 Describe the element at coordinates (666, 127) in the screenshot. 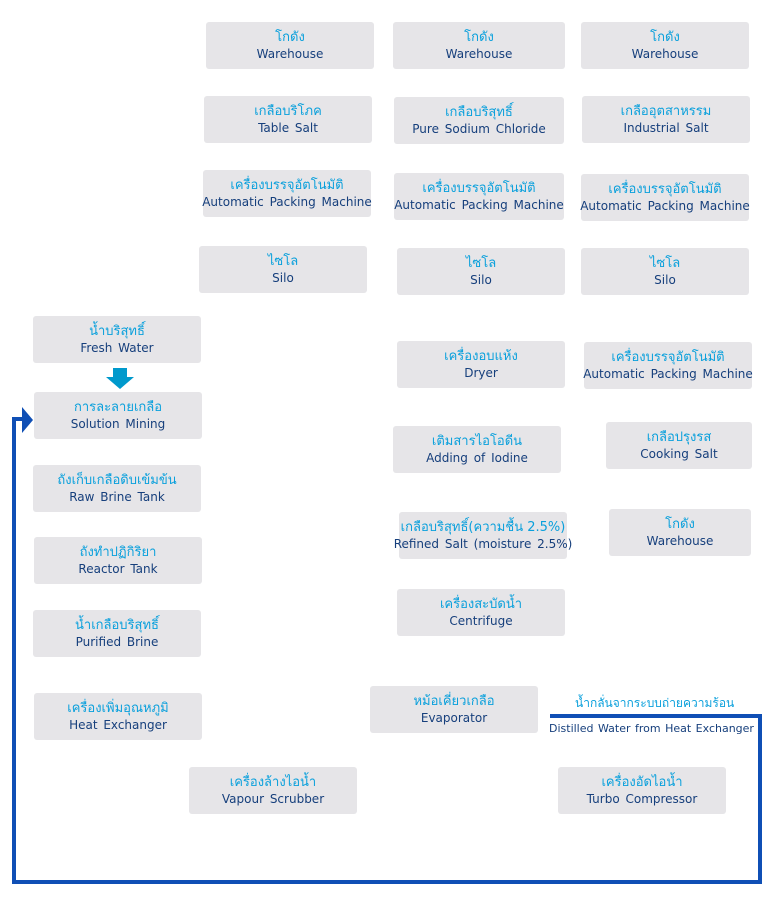

I see `label-en: Industrial Salt` at that location.